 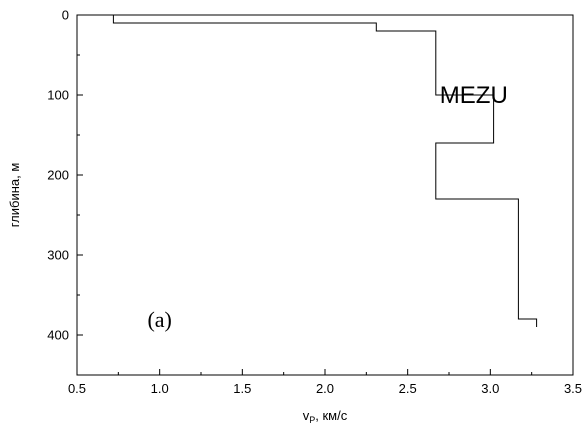 What do you see at coordinates (408, 388) in the screenshot?
I see `x-tick-label: 2.5` at bounding box center [408, 388].